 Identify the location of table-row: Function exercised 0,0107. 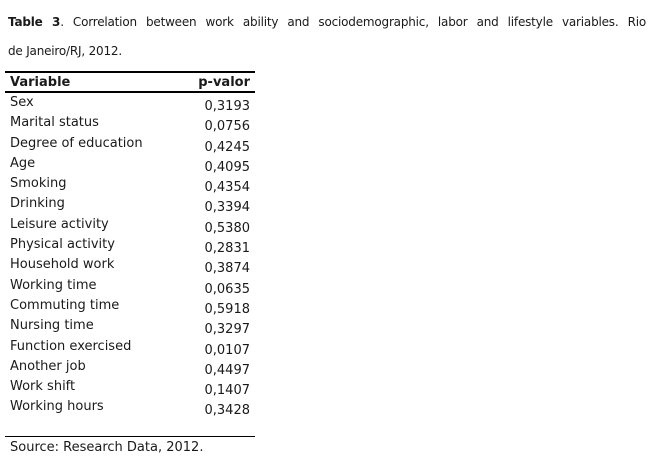
(130, 347).